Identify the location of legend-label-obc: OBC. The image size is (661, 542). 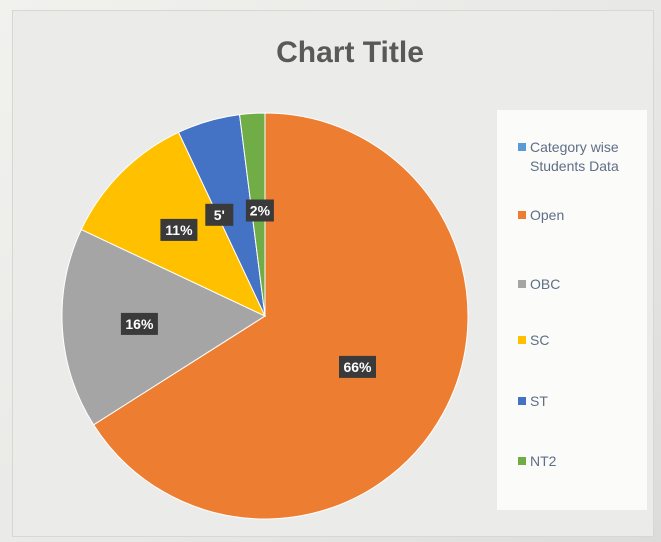
(545, 284).